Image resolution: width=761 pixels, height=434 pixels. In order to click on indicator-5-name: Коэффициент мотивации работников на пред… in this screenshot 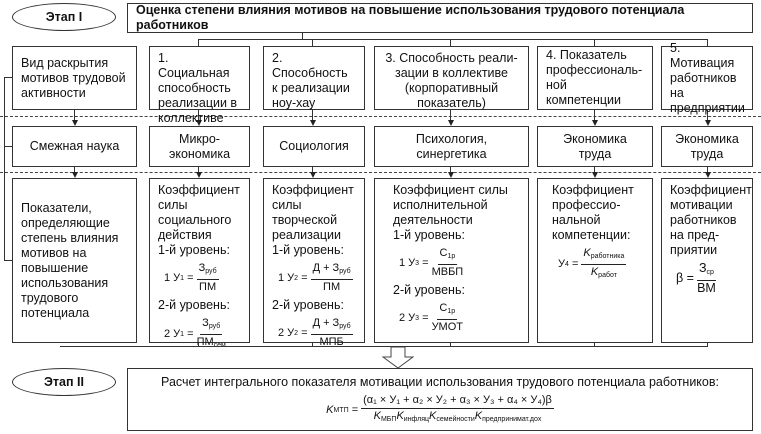, I will do `click(711, 220)`.